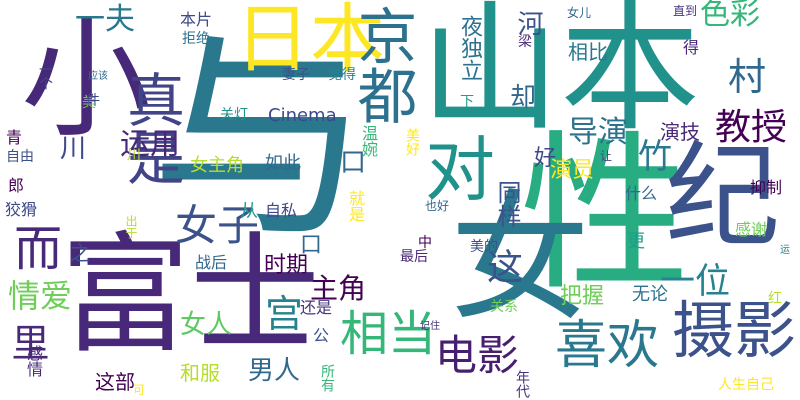 This screenshot has height=400, width=800. What do you see at coordinates (572, 170) in the screenshot?
I see `cloud-word: 演员` at bounding box center [572, 170].